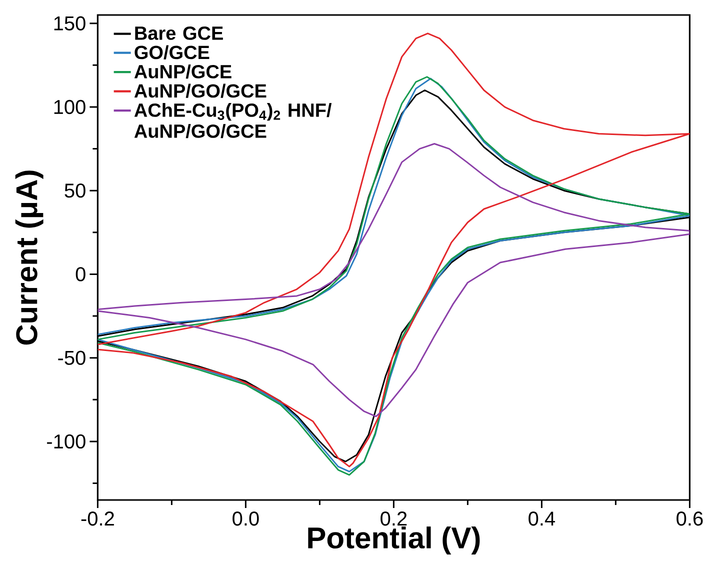 Image resolution: width=714 pixels, height=575 pixels. Describe the element at coordinates (393, 519) in the screenshot. I see `x-tick-label: 0.2` at that location.